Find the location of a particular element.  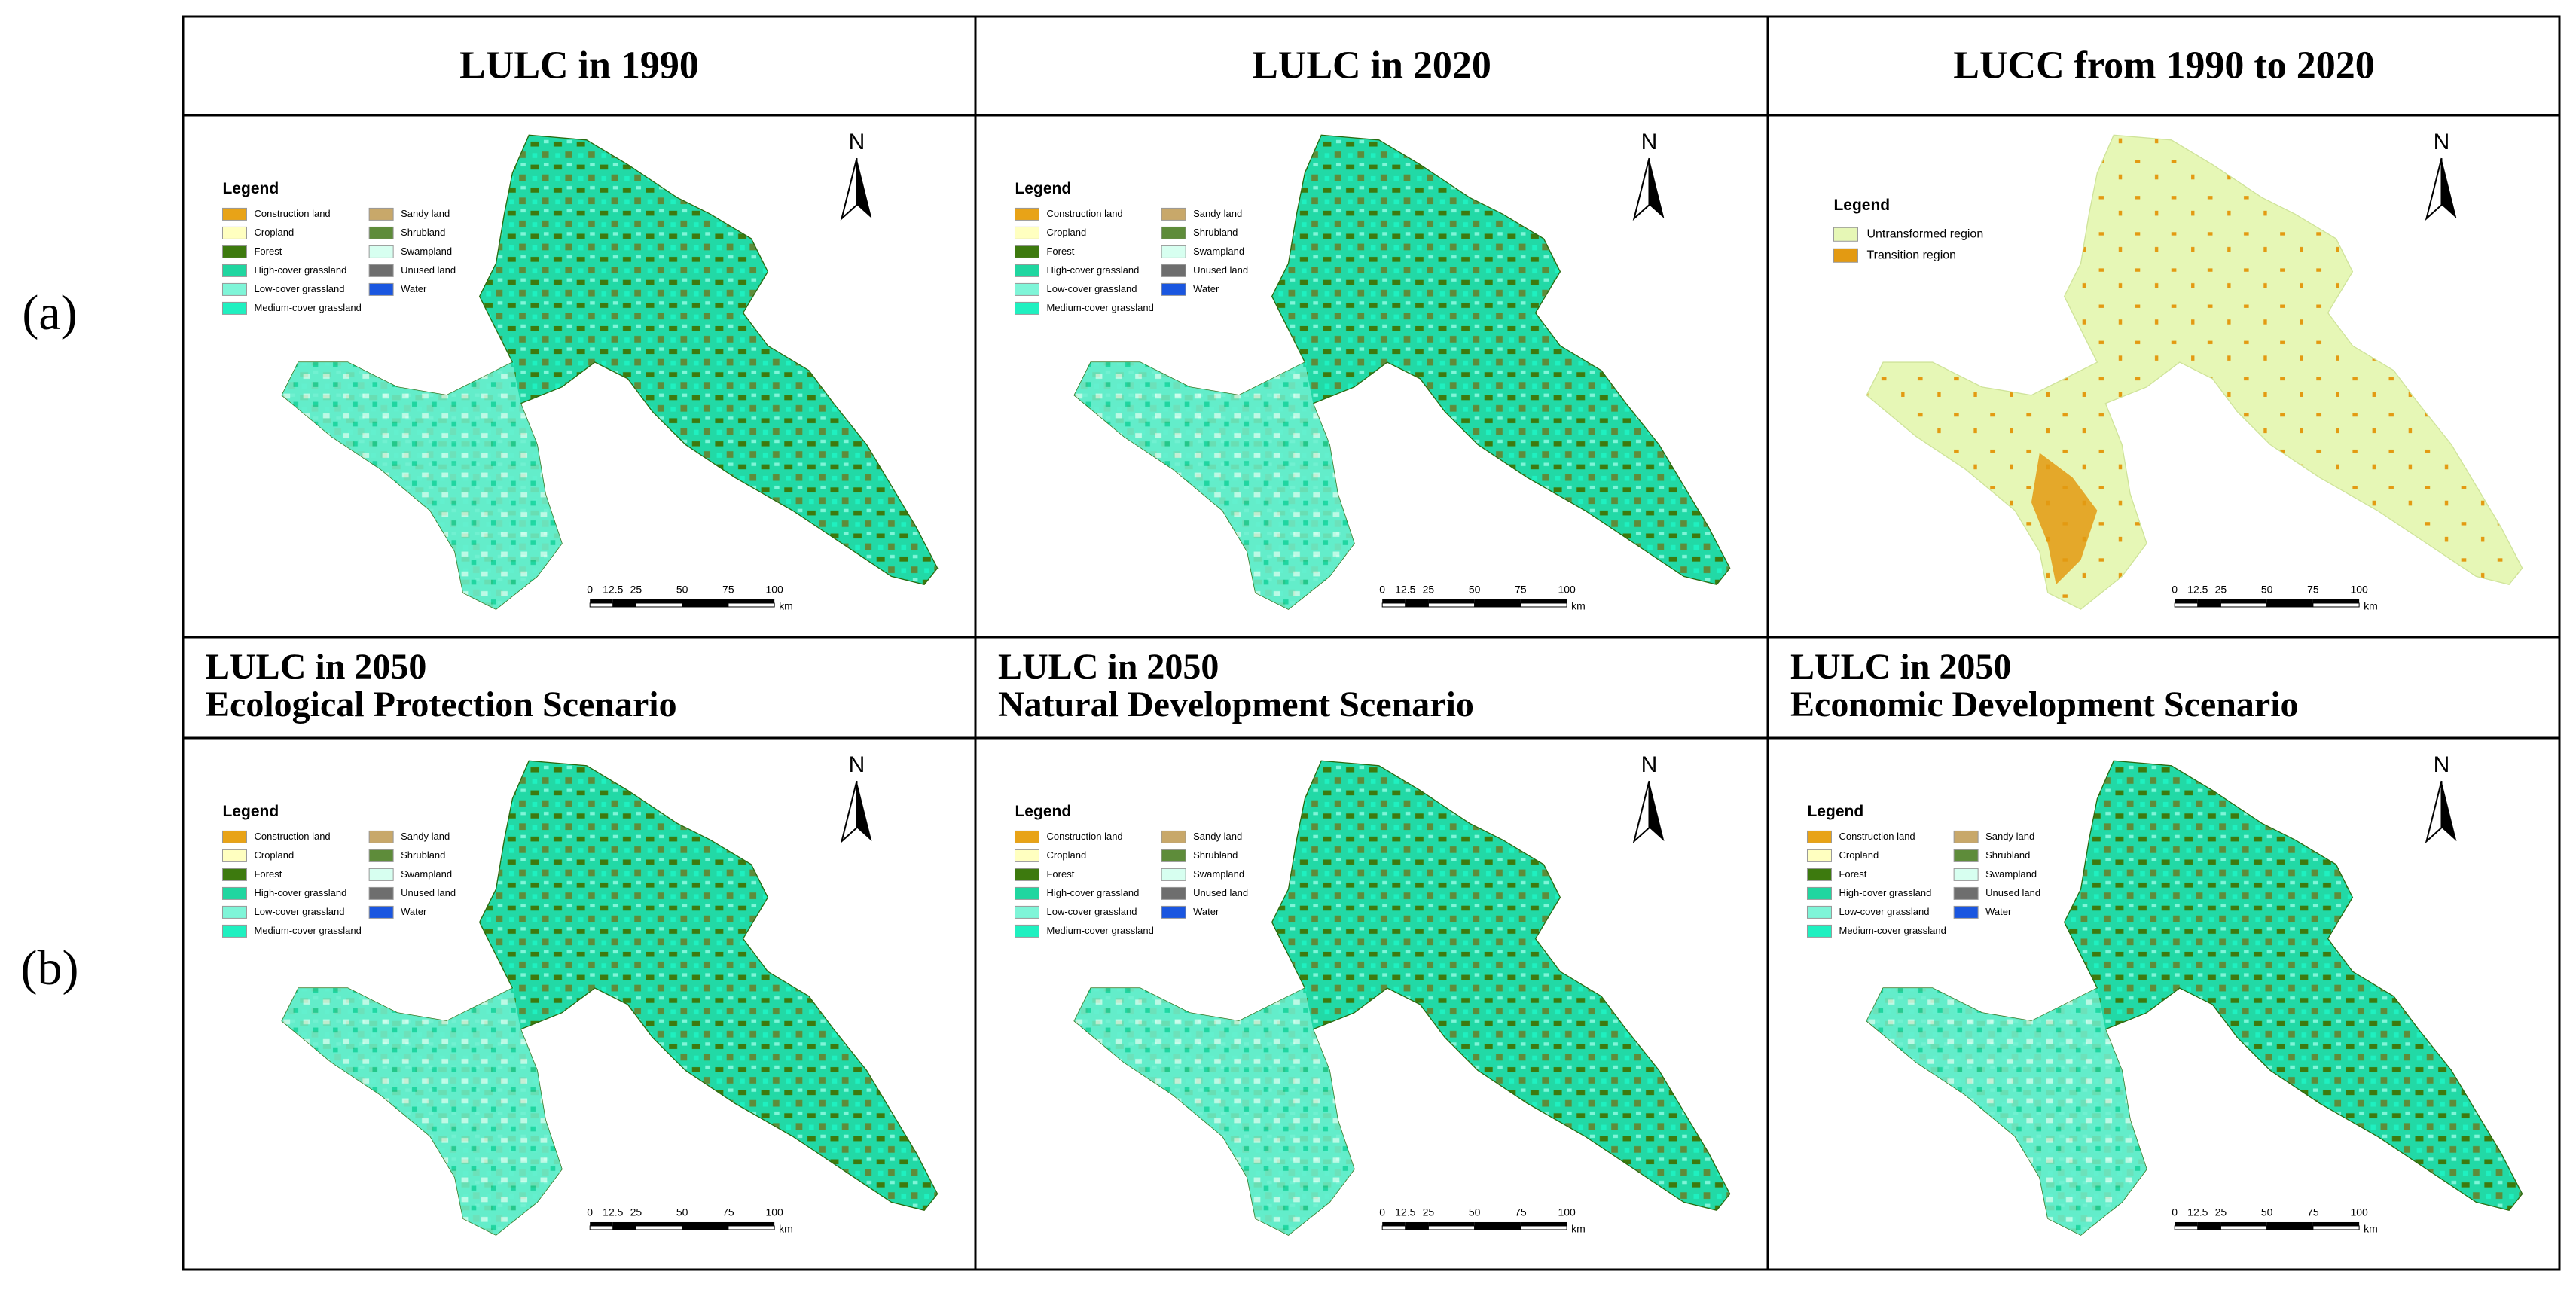

legend-label: Swampland is located at coordinates (1219, 874).